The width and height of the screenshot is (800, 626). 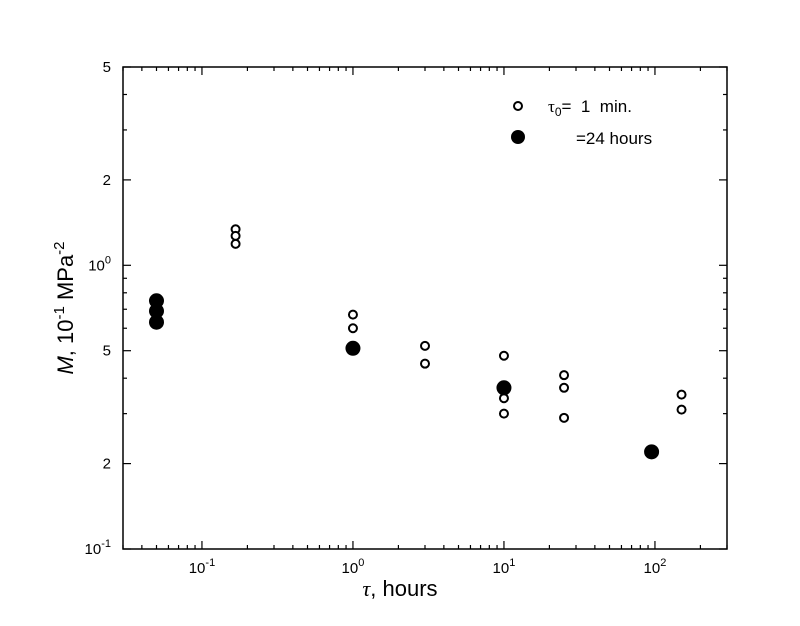 I want to click on y-axis-text: , 10, so click(x=65, y=338).